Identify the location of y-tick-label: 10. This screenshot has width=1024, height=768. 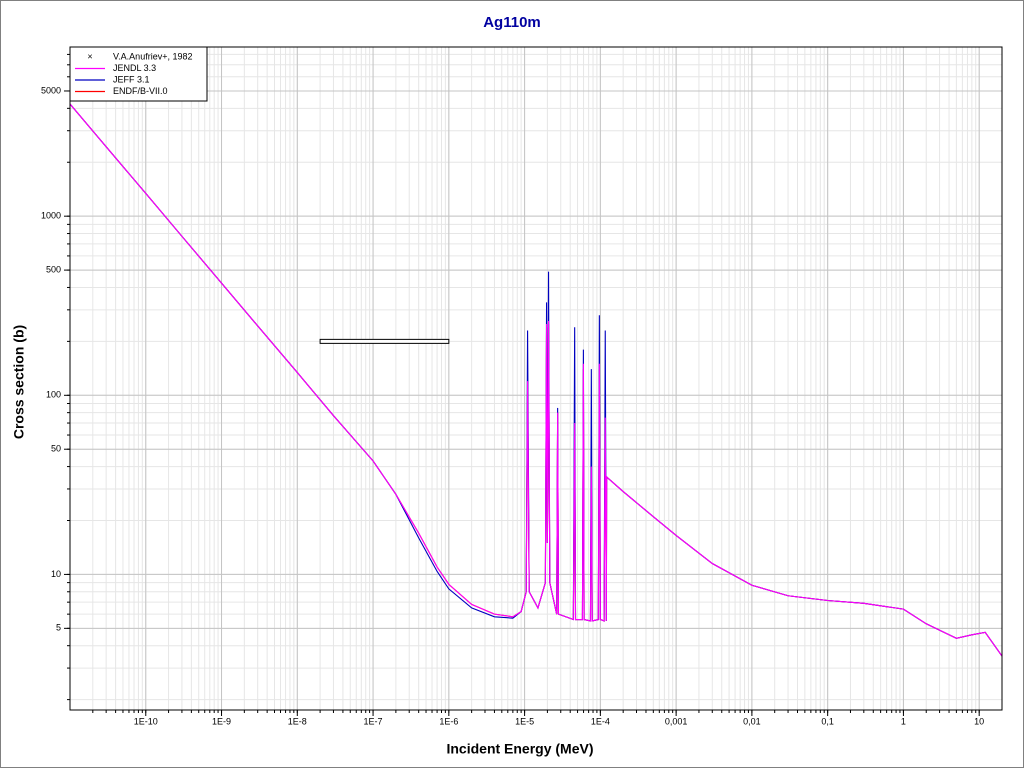
(56, 574).